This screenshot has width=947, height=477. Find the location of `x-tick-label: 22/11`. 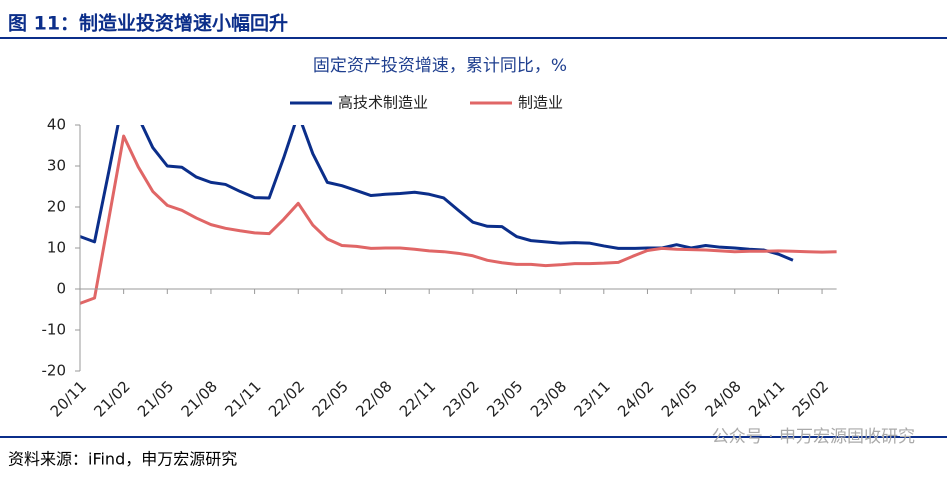

x-tick-label: 22/11 is located at coordinates (417, 398).